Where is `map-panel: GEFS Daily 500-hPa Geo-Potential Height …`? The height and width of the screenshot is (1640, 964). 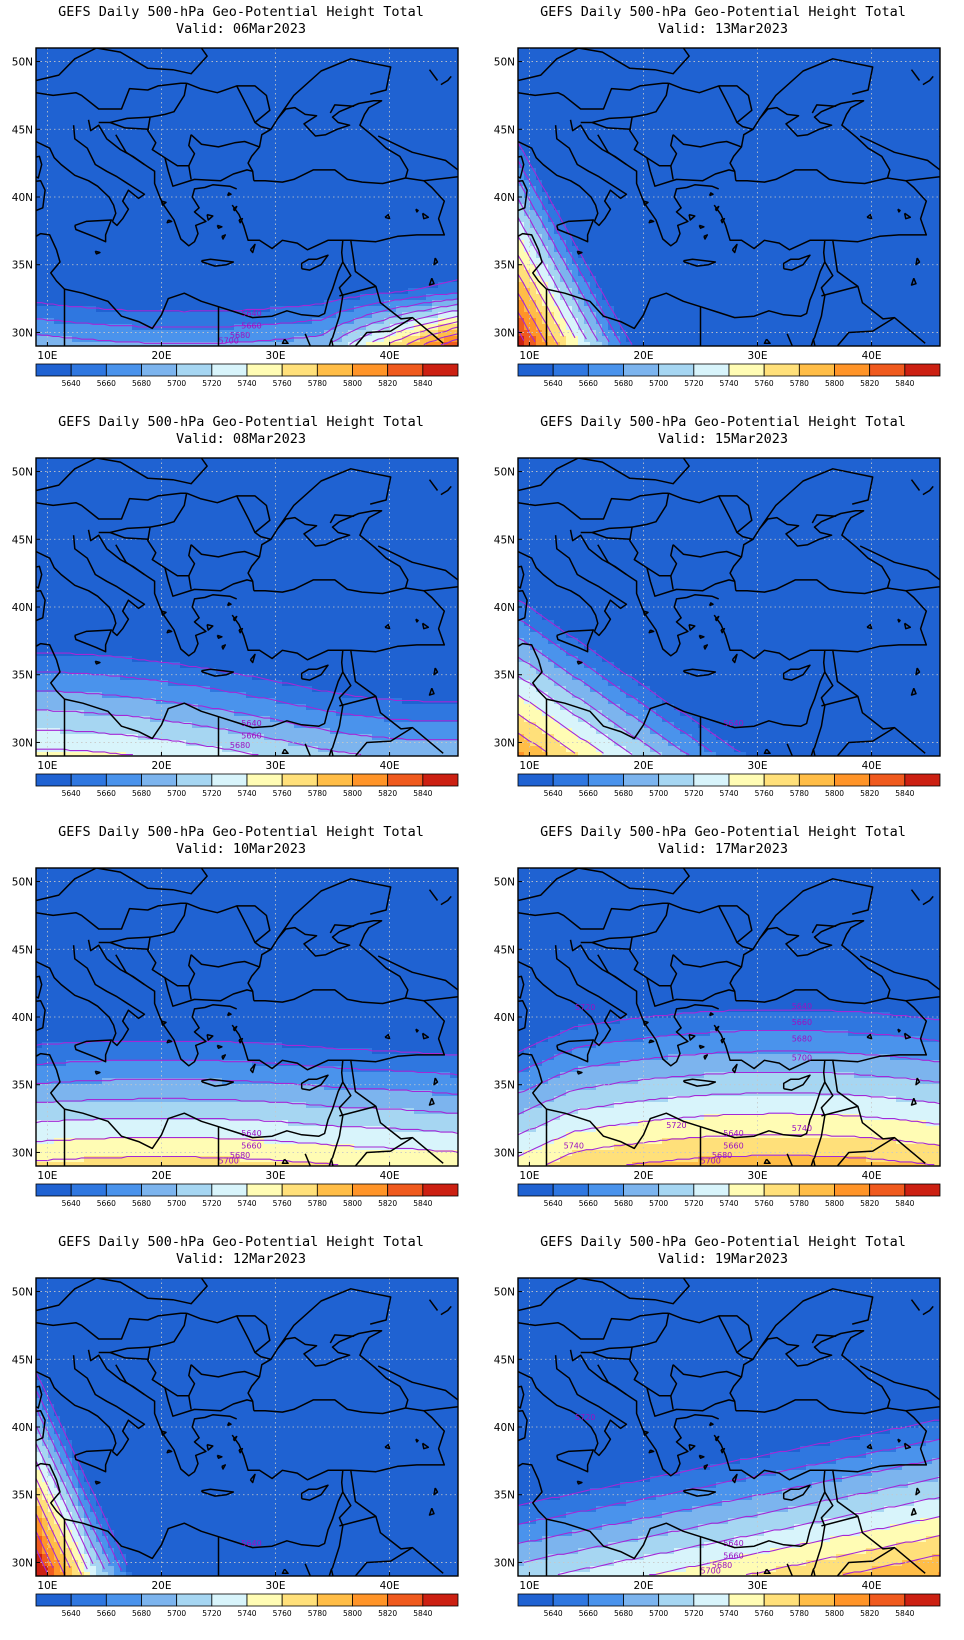
map-panel: GEFS Daily 500-hPa Geo-Potential Height … is located at coordinates (723, 205).